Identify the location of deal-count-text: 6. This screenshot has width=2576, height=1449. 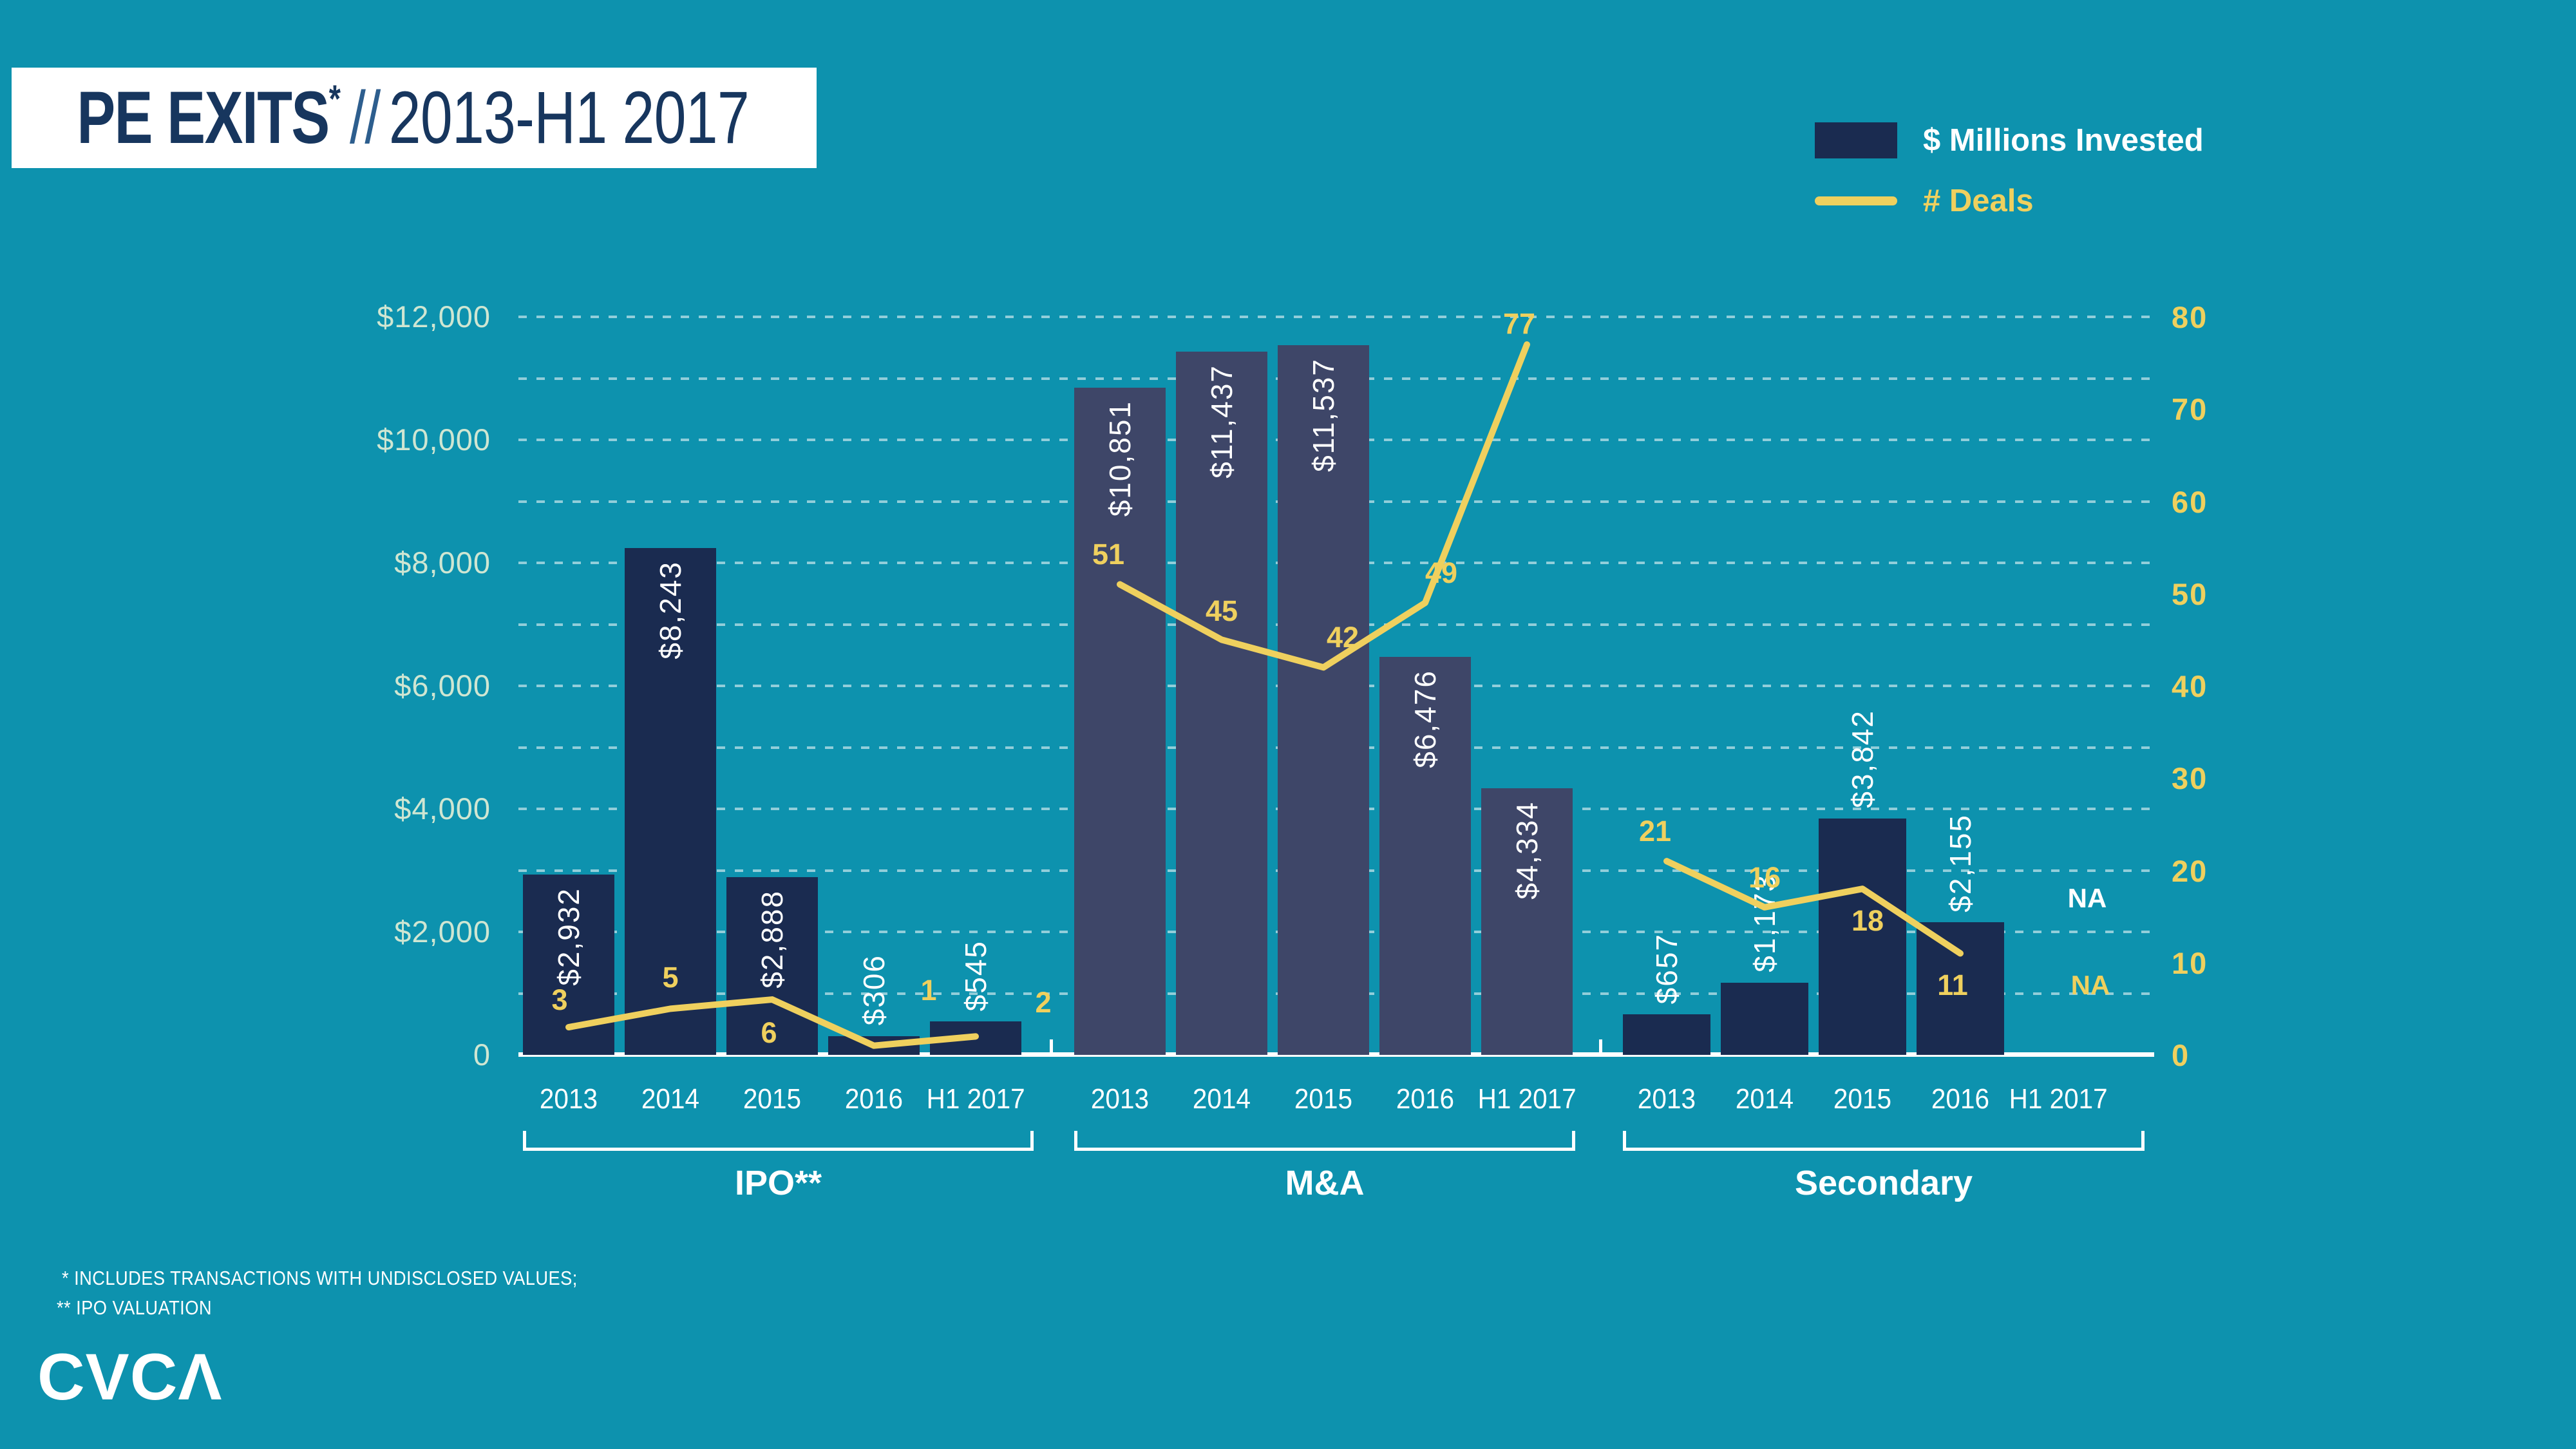
(769, 1033).